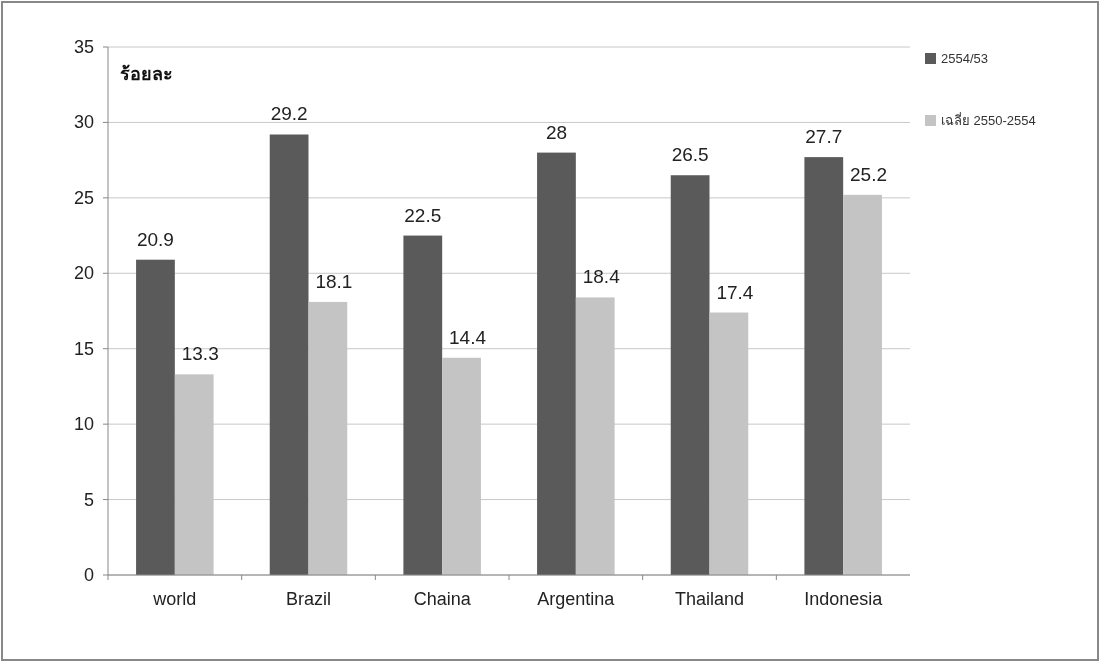 The height and width of the screenshot is (662, 1100). What do you see at coordinates (844, 599) in the screenshot?
I see `x-tick-label: Indonesia` at bounding box center [844, 599].